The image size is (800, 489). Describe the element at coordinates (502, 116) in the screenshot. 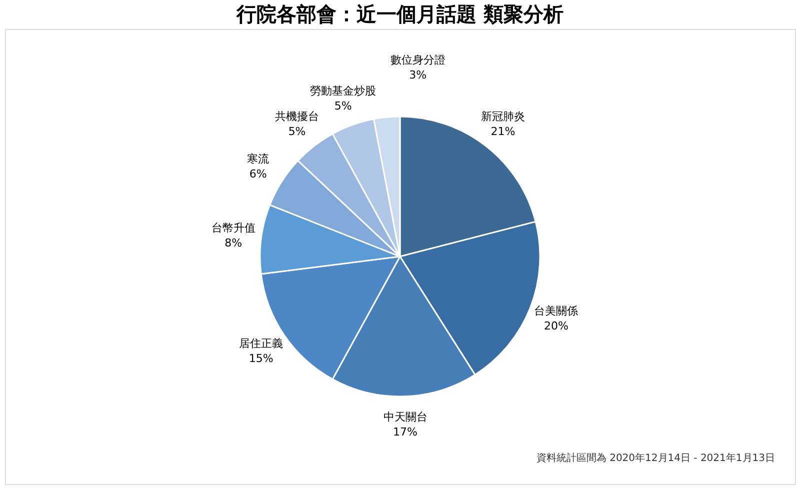

I see `slice-label: 新冠肺炎` at that location.